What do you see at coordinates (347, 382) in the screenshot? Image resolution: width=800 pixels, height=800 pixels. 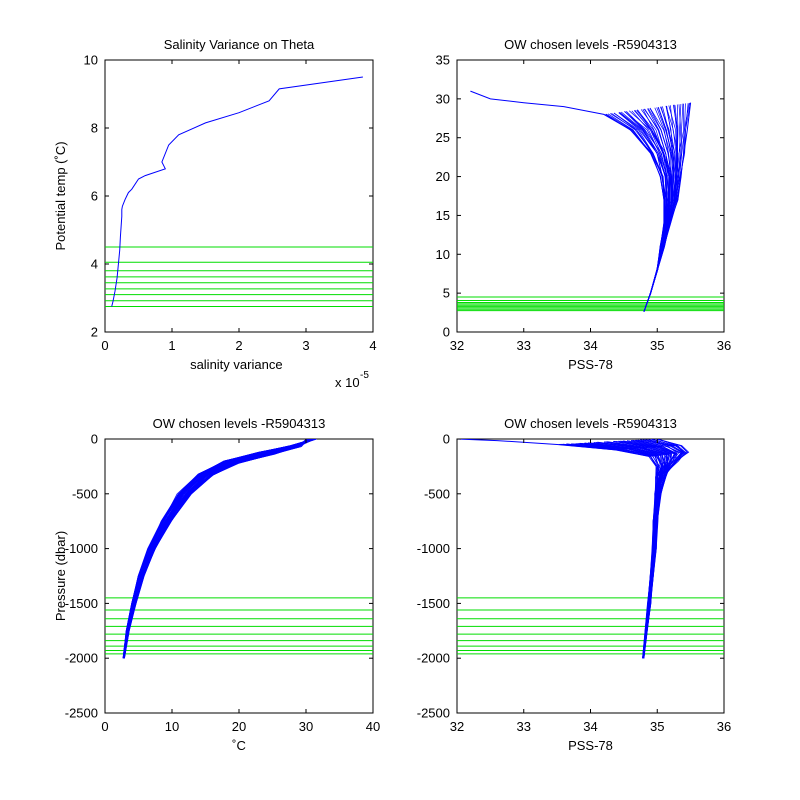 I see `x-exponent-label: x 10` at bounding box center [347, 382].